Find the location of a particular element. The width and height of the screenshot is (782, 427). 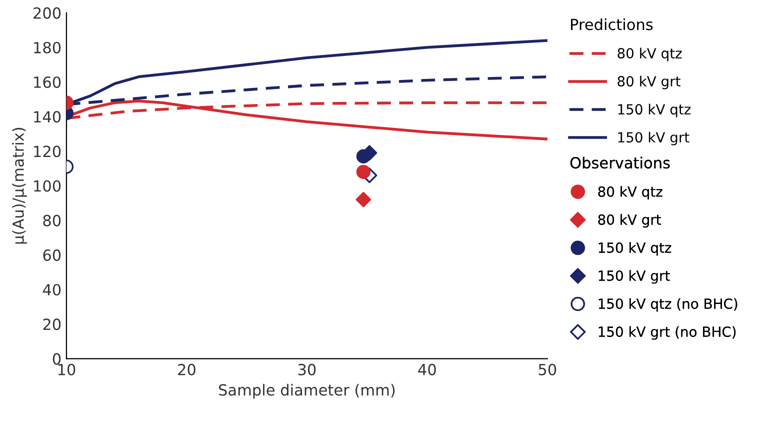

y-tick-label: 180 is located at coordinates (47, 48).